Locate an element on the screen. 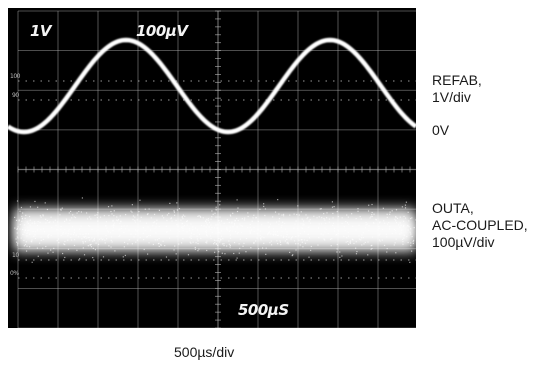  zero-volt-text: 0V is located at coordinates (441, 130).